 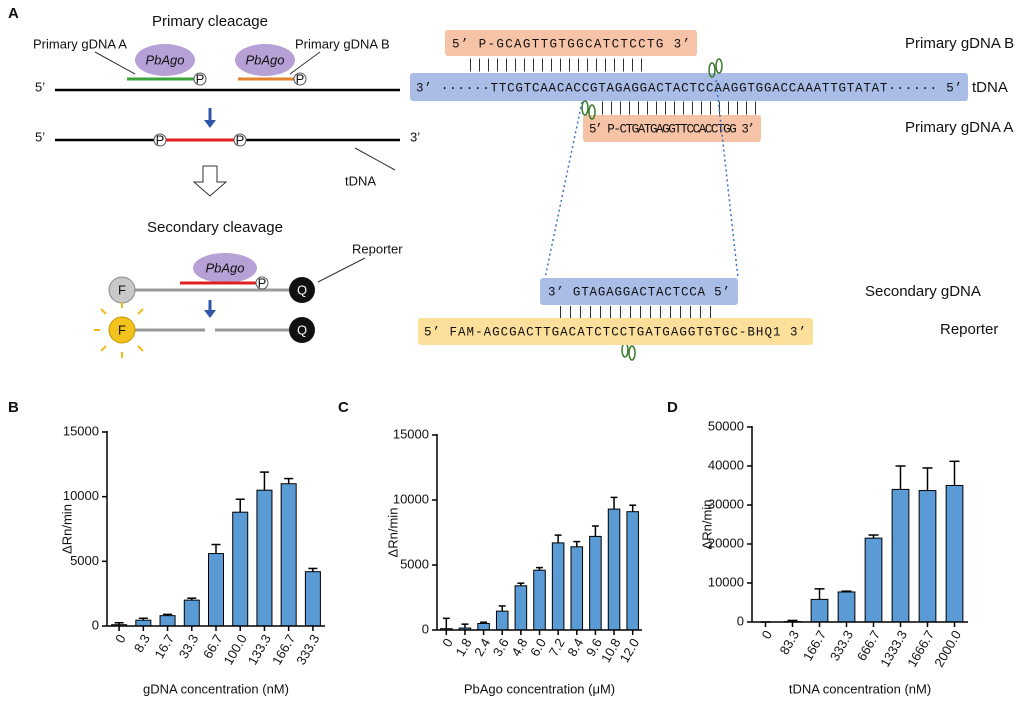 I want to click on tdna-label: tDNA, so click(x=360, y=180).